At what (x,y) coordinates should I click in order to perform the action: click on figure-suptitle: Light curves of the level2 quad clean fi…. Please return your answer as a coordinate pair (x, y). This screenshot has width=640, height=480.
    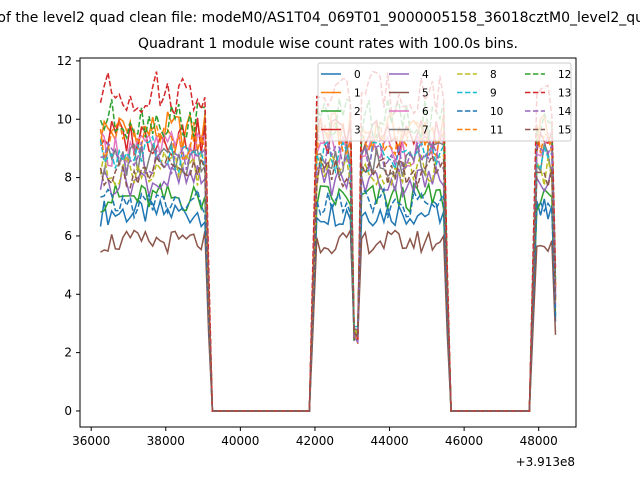
    Looking at the image, I should click on (320, 18).